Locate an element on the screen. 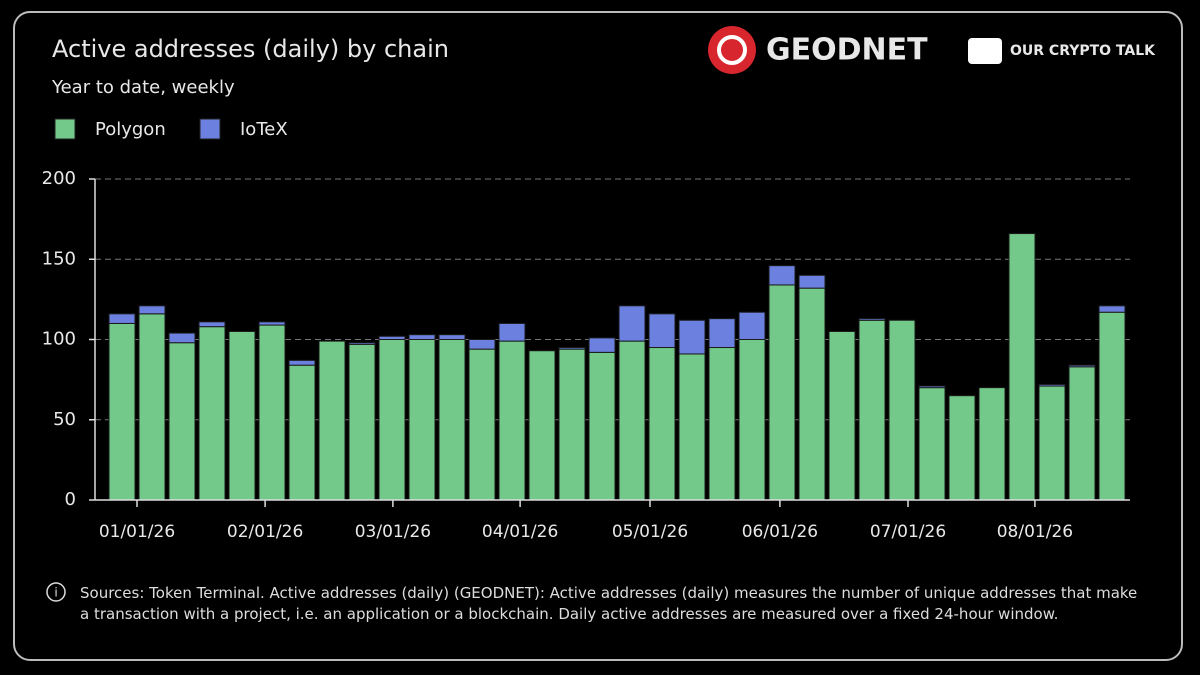 The image size is (1200, 675). y-tick-label: 0 is located at coordinates (70, 499).